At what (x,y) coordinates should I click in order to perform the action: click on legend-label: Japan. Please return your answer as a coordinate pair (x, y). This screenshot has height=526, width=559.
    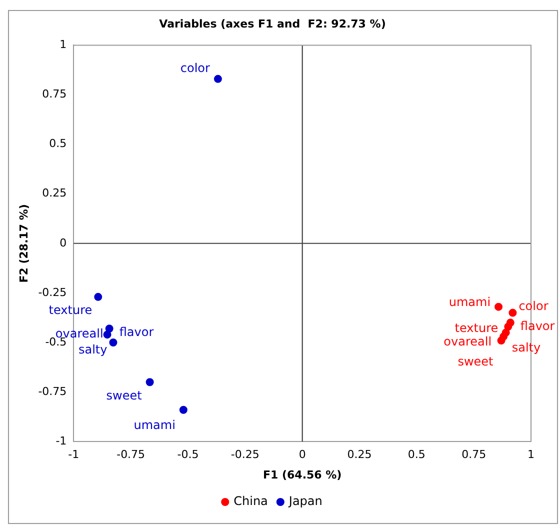
    Looking at the image, I should click on (305, 501).